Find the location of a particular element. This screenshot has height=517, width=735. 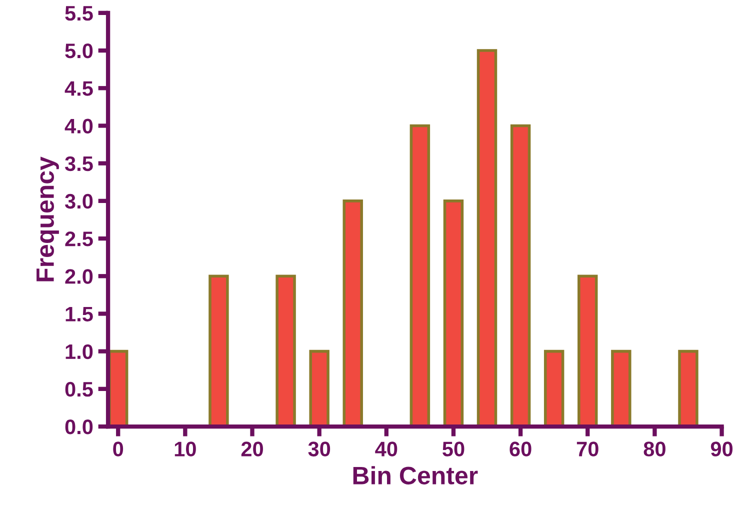

x-tick-label: 70 is located at coordinates (587, 449).